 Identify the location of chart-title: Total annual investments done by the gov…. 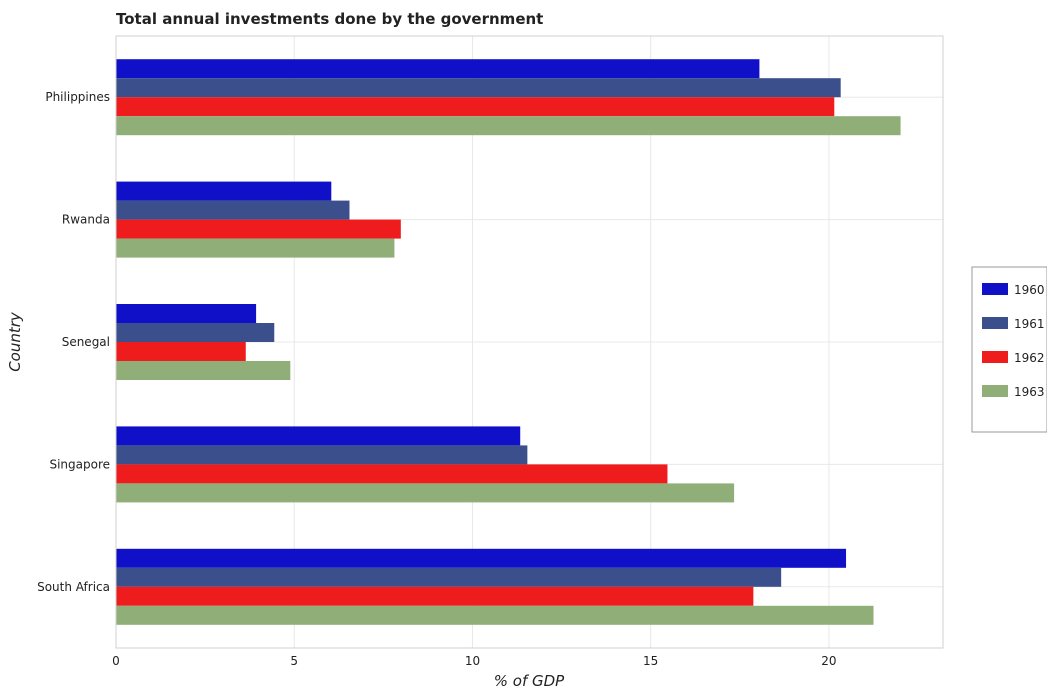
(329, 19).